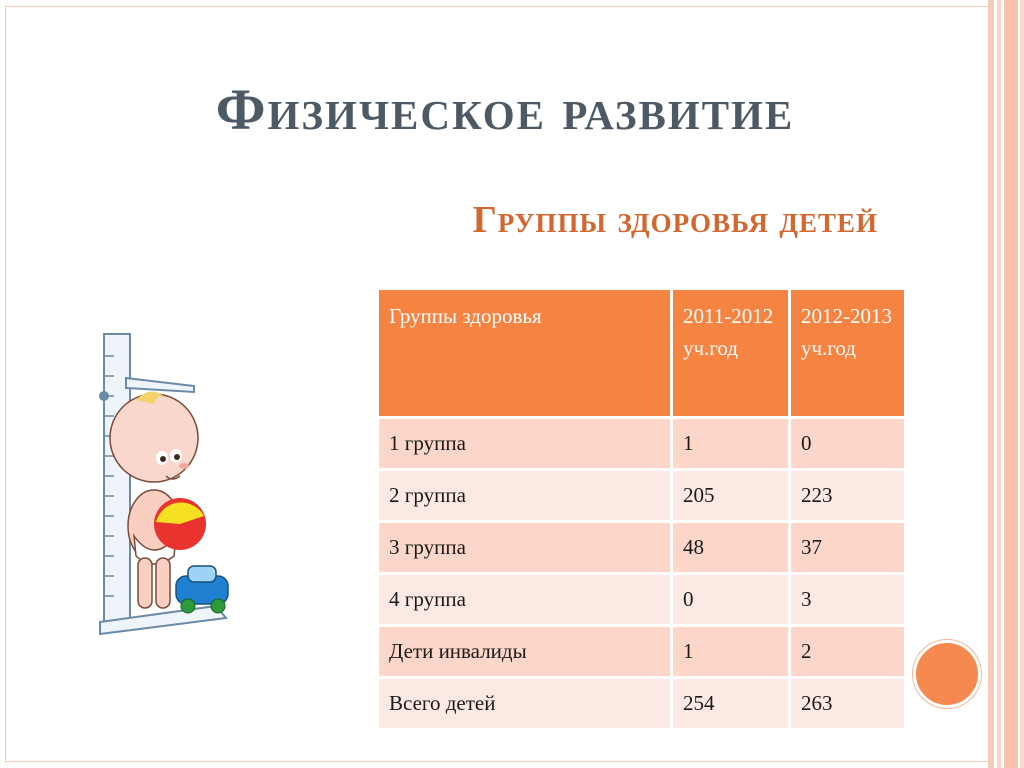 The image size is (1024, 768). Describe the element at coordinates (847, 353) in the screenshot. I see `column-header: 2012-2013 уч.год` at that location.